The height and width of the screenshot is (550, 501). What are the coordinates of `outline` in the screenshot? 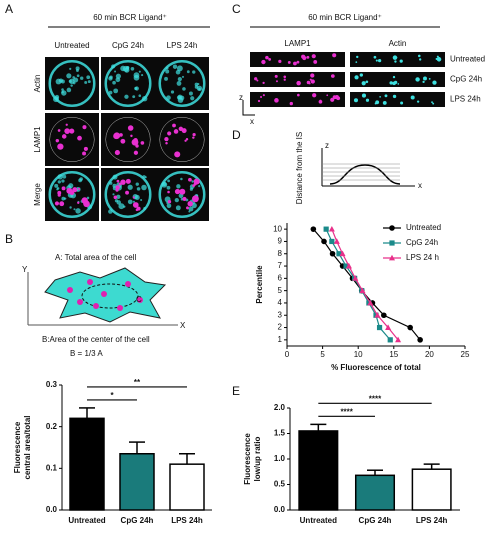 It's located at (72, 139).